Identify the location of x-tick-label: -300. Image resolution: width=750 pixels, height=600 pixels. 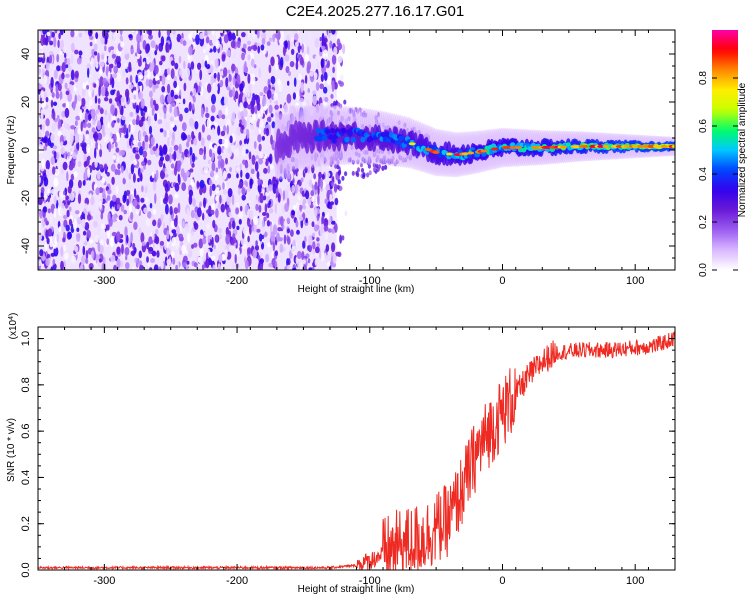
(104, 281).